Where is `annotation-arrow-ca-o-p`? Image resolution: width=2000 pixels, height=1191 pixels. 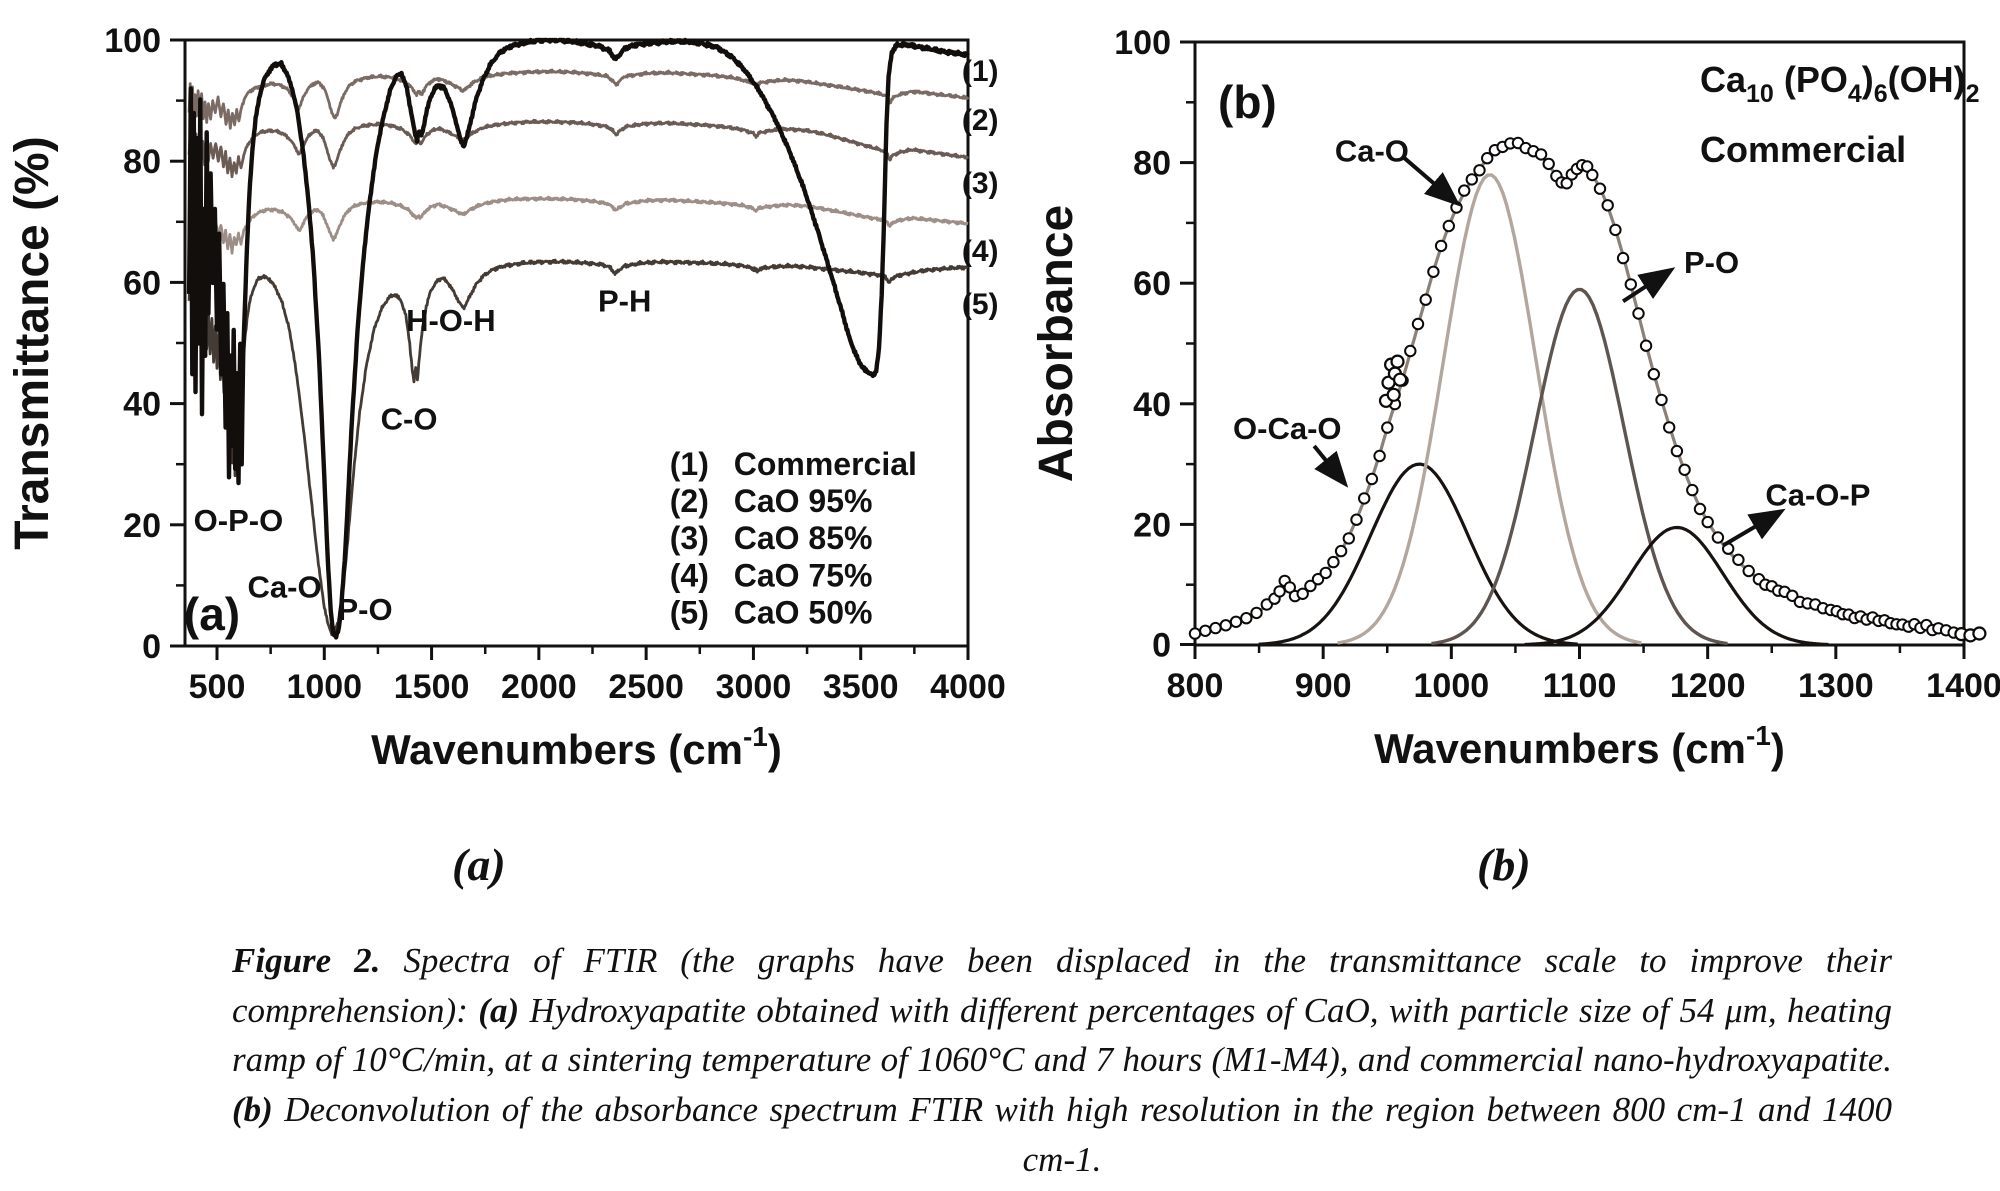 annotation-arrow-ca-o-p is located at coordinates (1754, 528).